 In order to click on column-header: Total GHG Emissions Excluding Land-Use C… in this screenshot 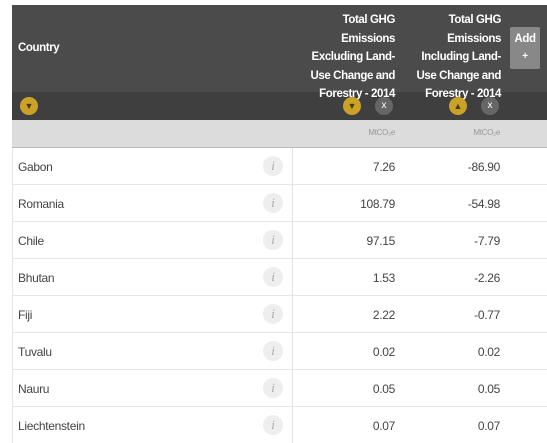, I will do `click(352, 57)`.